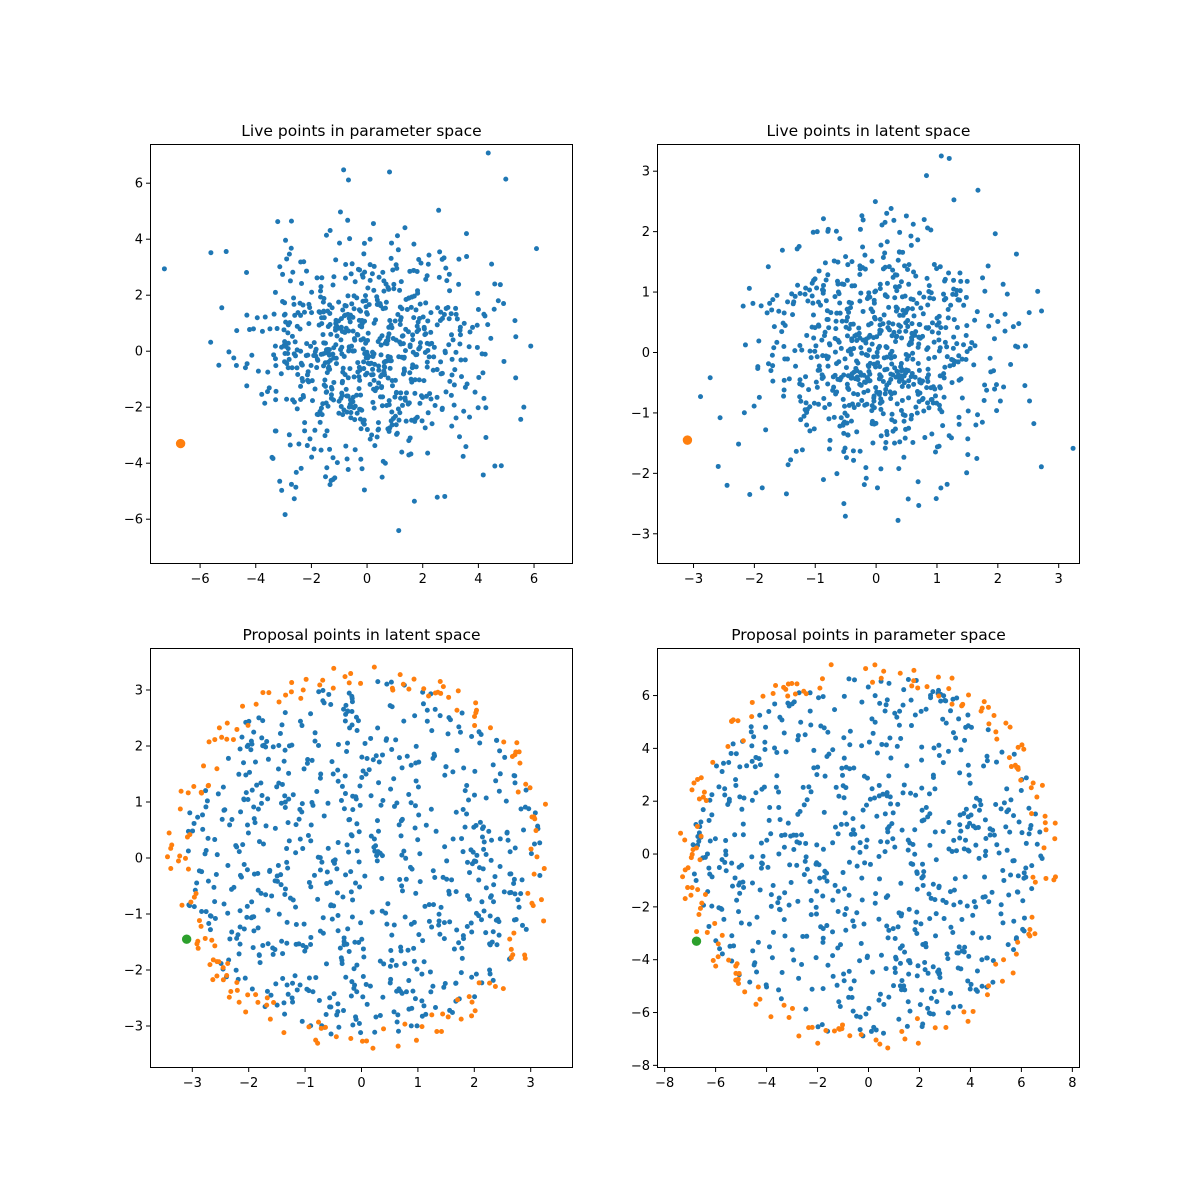 The image size is (1200, 1200). Describe the element at coordinates (998, 579) in the screenshot. I see `x-tick-label: 2` at that location.